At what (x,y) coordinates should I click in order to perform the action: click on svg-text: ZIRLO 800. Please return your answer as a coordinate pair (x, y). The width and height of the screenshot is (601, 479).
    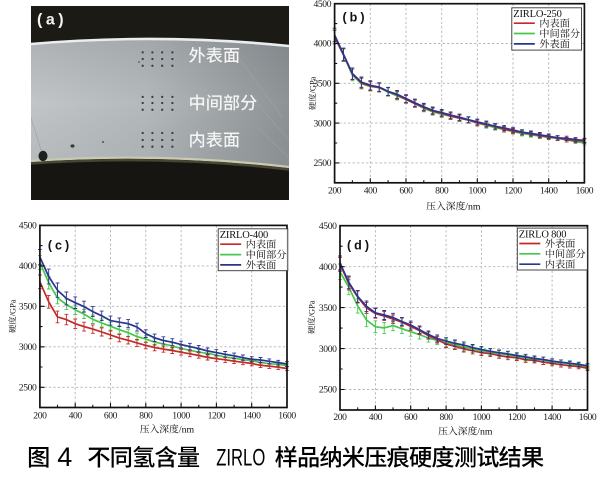
    Looking at the image, I should click on (543, 234).